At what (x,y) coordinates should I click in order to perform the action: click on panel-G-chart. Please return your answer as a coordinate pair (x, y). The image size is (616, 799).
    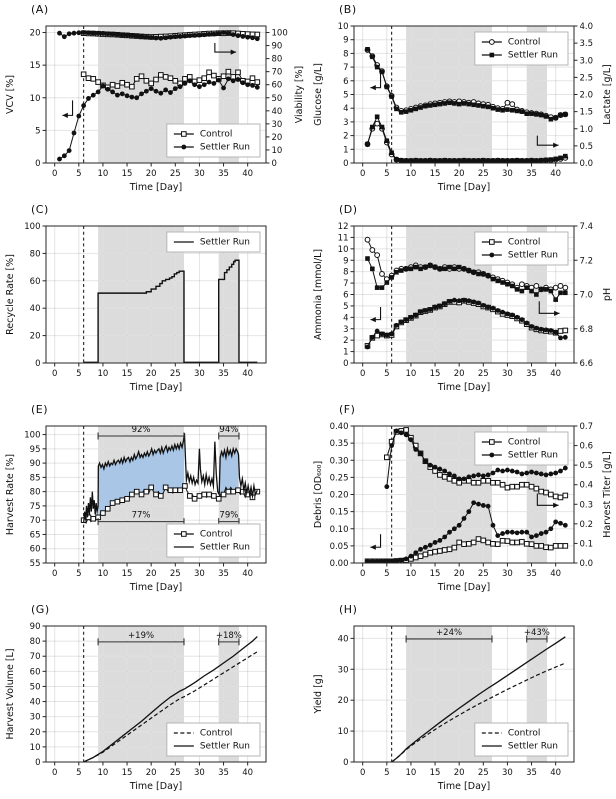
    Looking at the image, I should click on (154, 699).